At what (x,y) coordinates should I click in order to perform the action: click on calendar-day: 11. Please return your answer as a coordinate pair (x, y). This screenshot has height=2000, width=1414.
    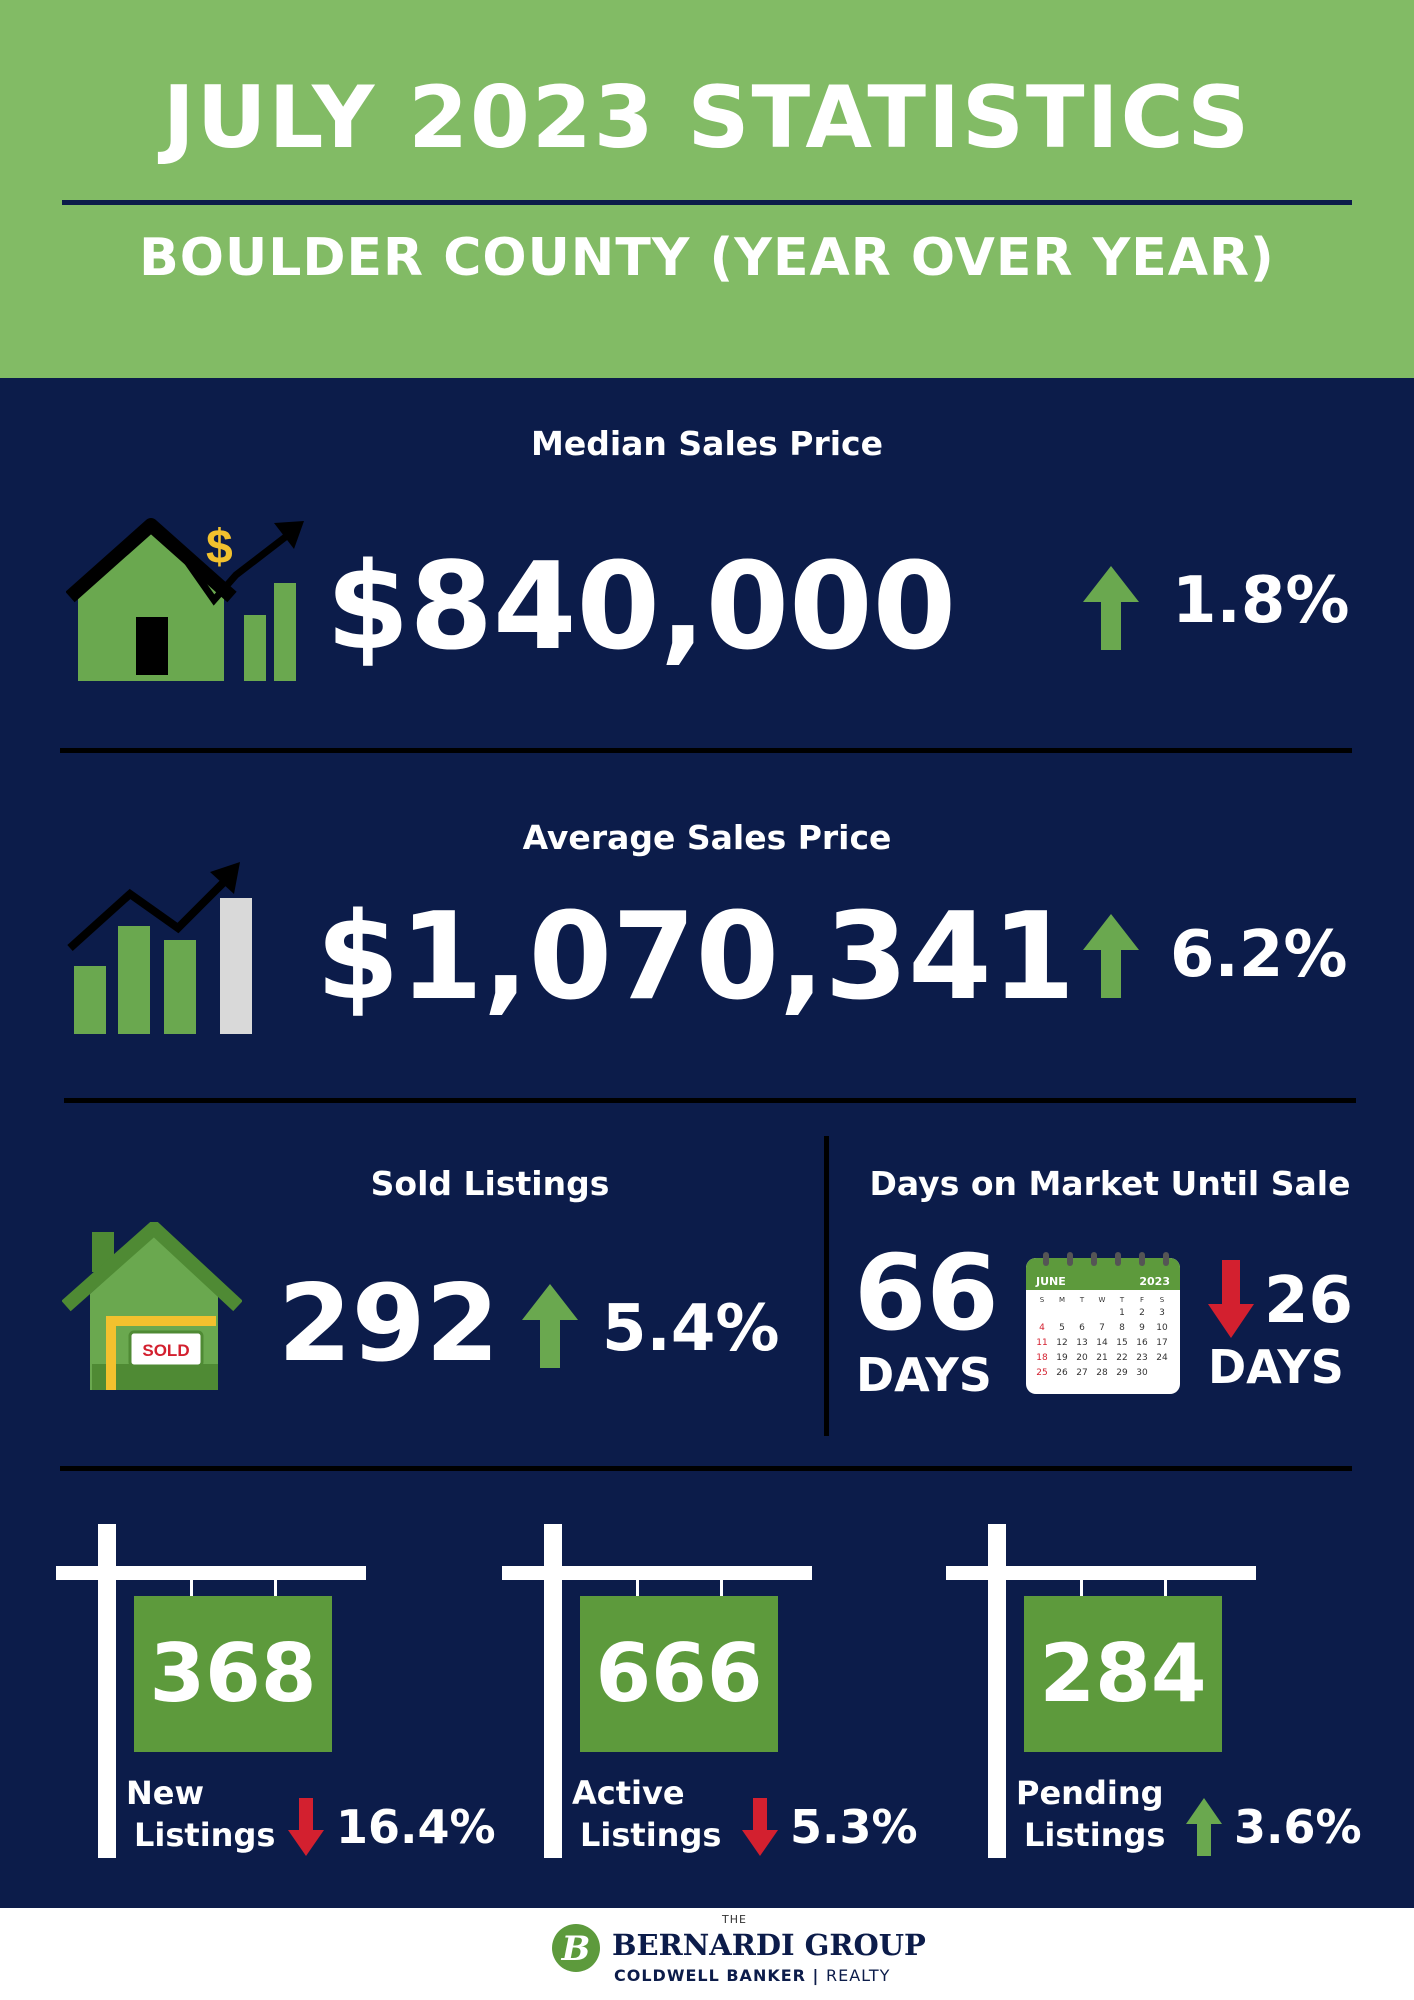
    Looking at the image, I should click on (1042, 1343).